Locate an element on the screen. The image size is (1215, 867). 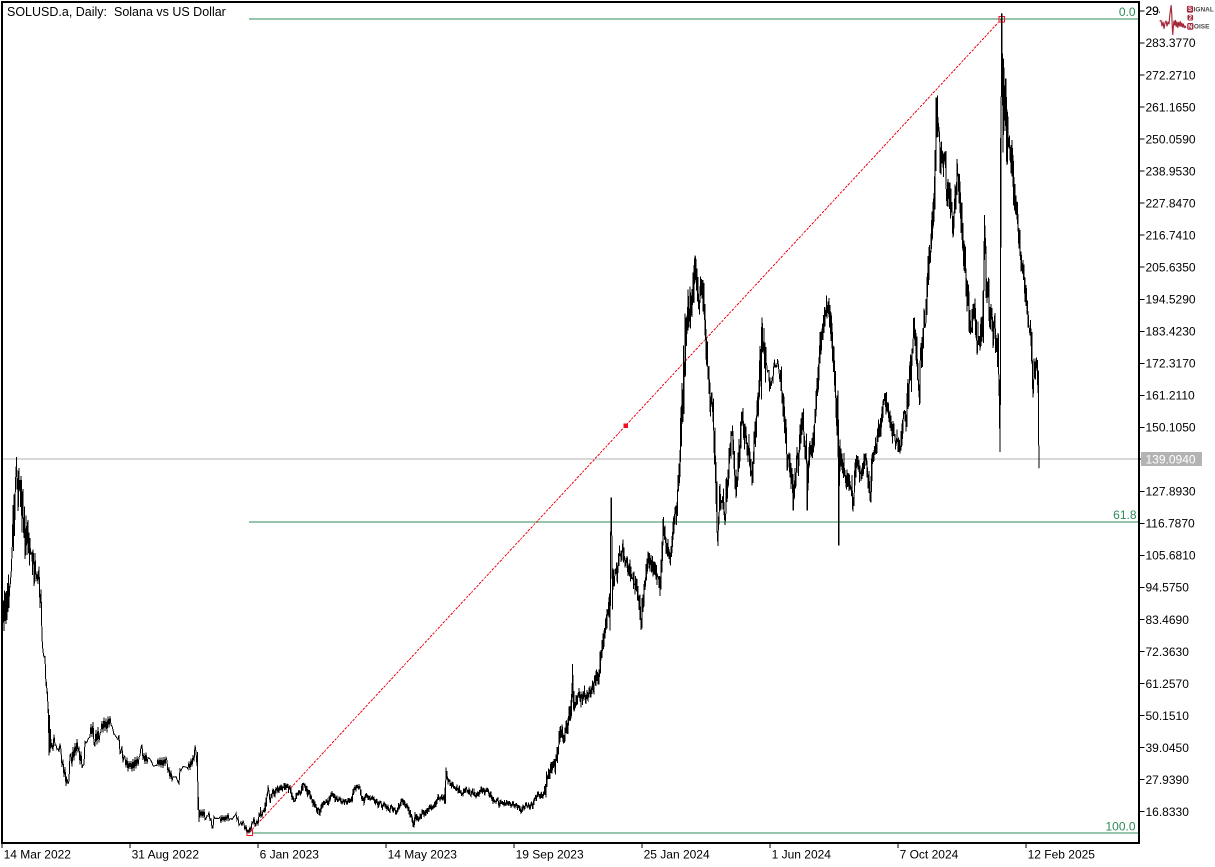
svg-text: 216.7410 is located at coordinates (1171, 235).